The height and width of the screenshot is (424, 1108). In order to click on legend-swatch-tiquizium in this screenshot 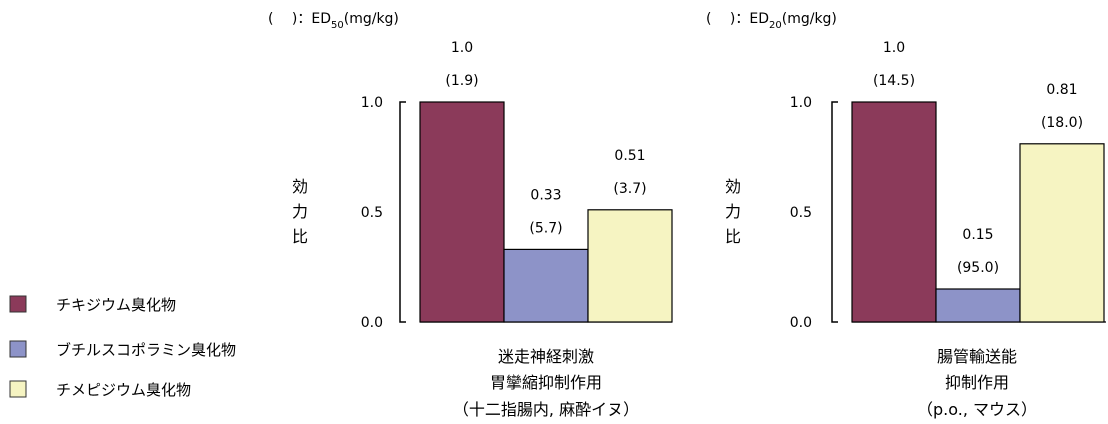, I will do `click(18, 304)`.